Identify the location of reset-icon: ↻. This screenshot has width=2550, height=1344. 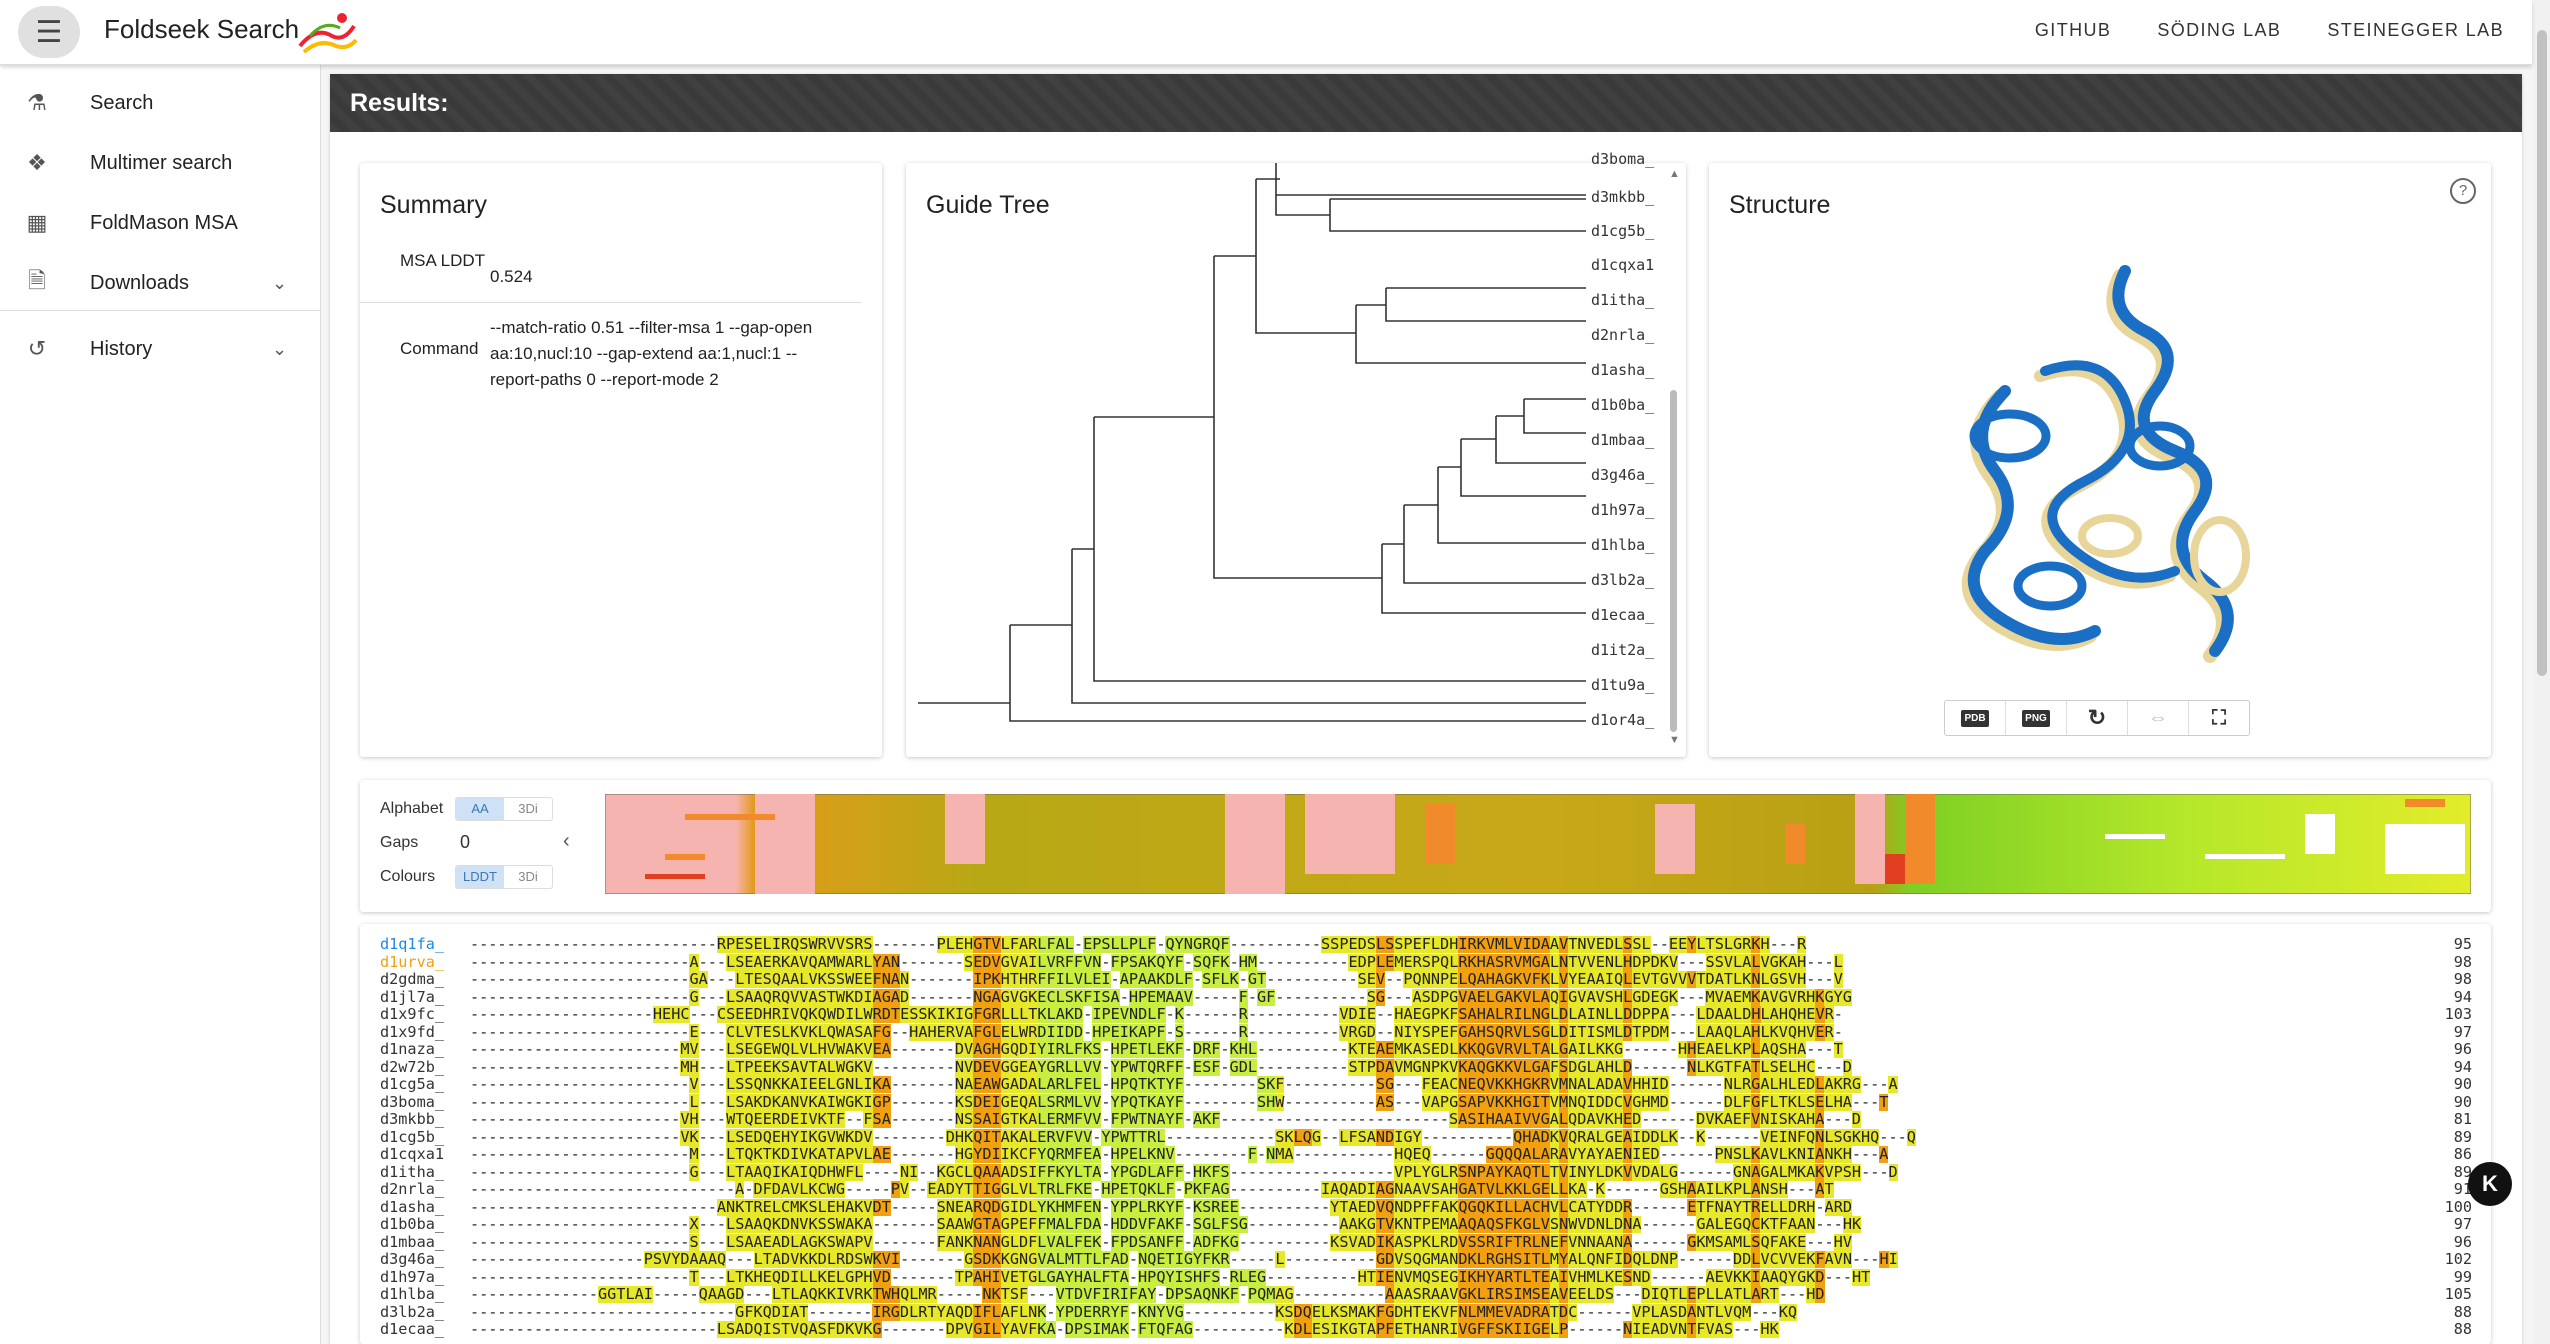
(2097, 717).